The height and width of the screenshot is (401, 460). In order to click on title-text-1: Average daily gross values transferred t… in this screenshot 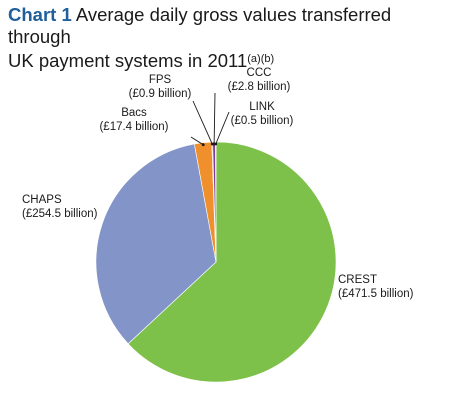, I will do `click(200, 25)`.